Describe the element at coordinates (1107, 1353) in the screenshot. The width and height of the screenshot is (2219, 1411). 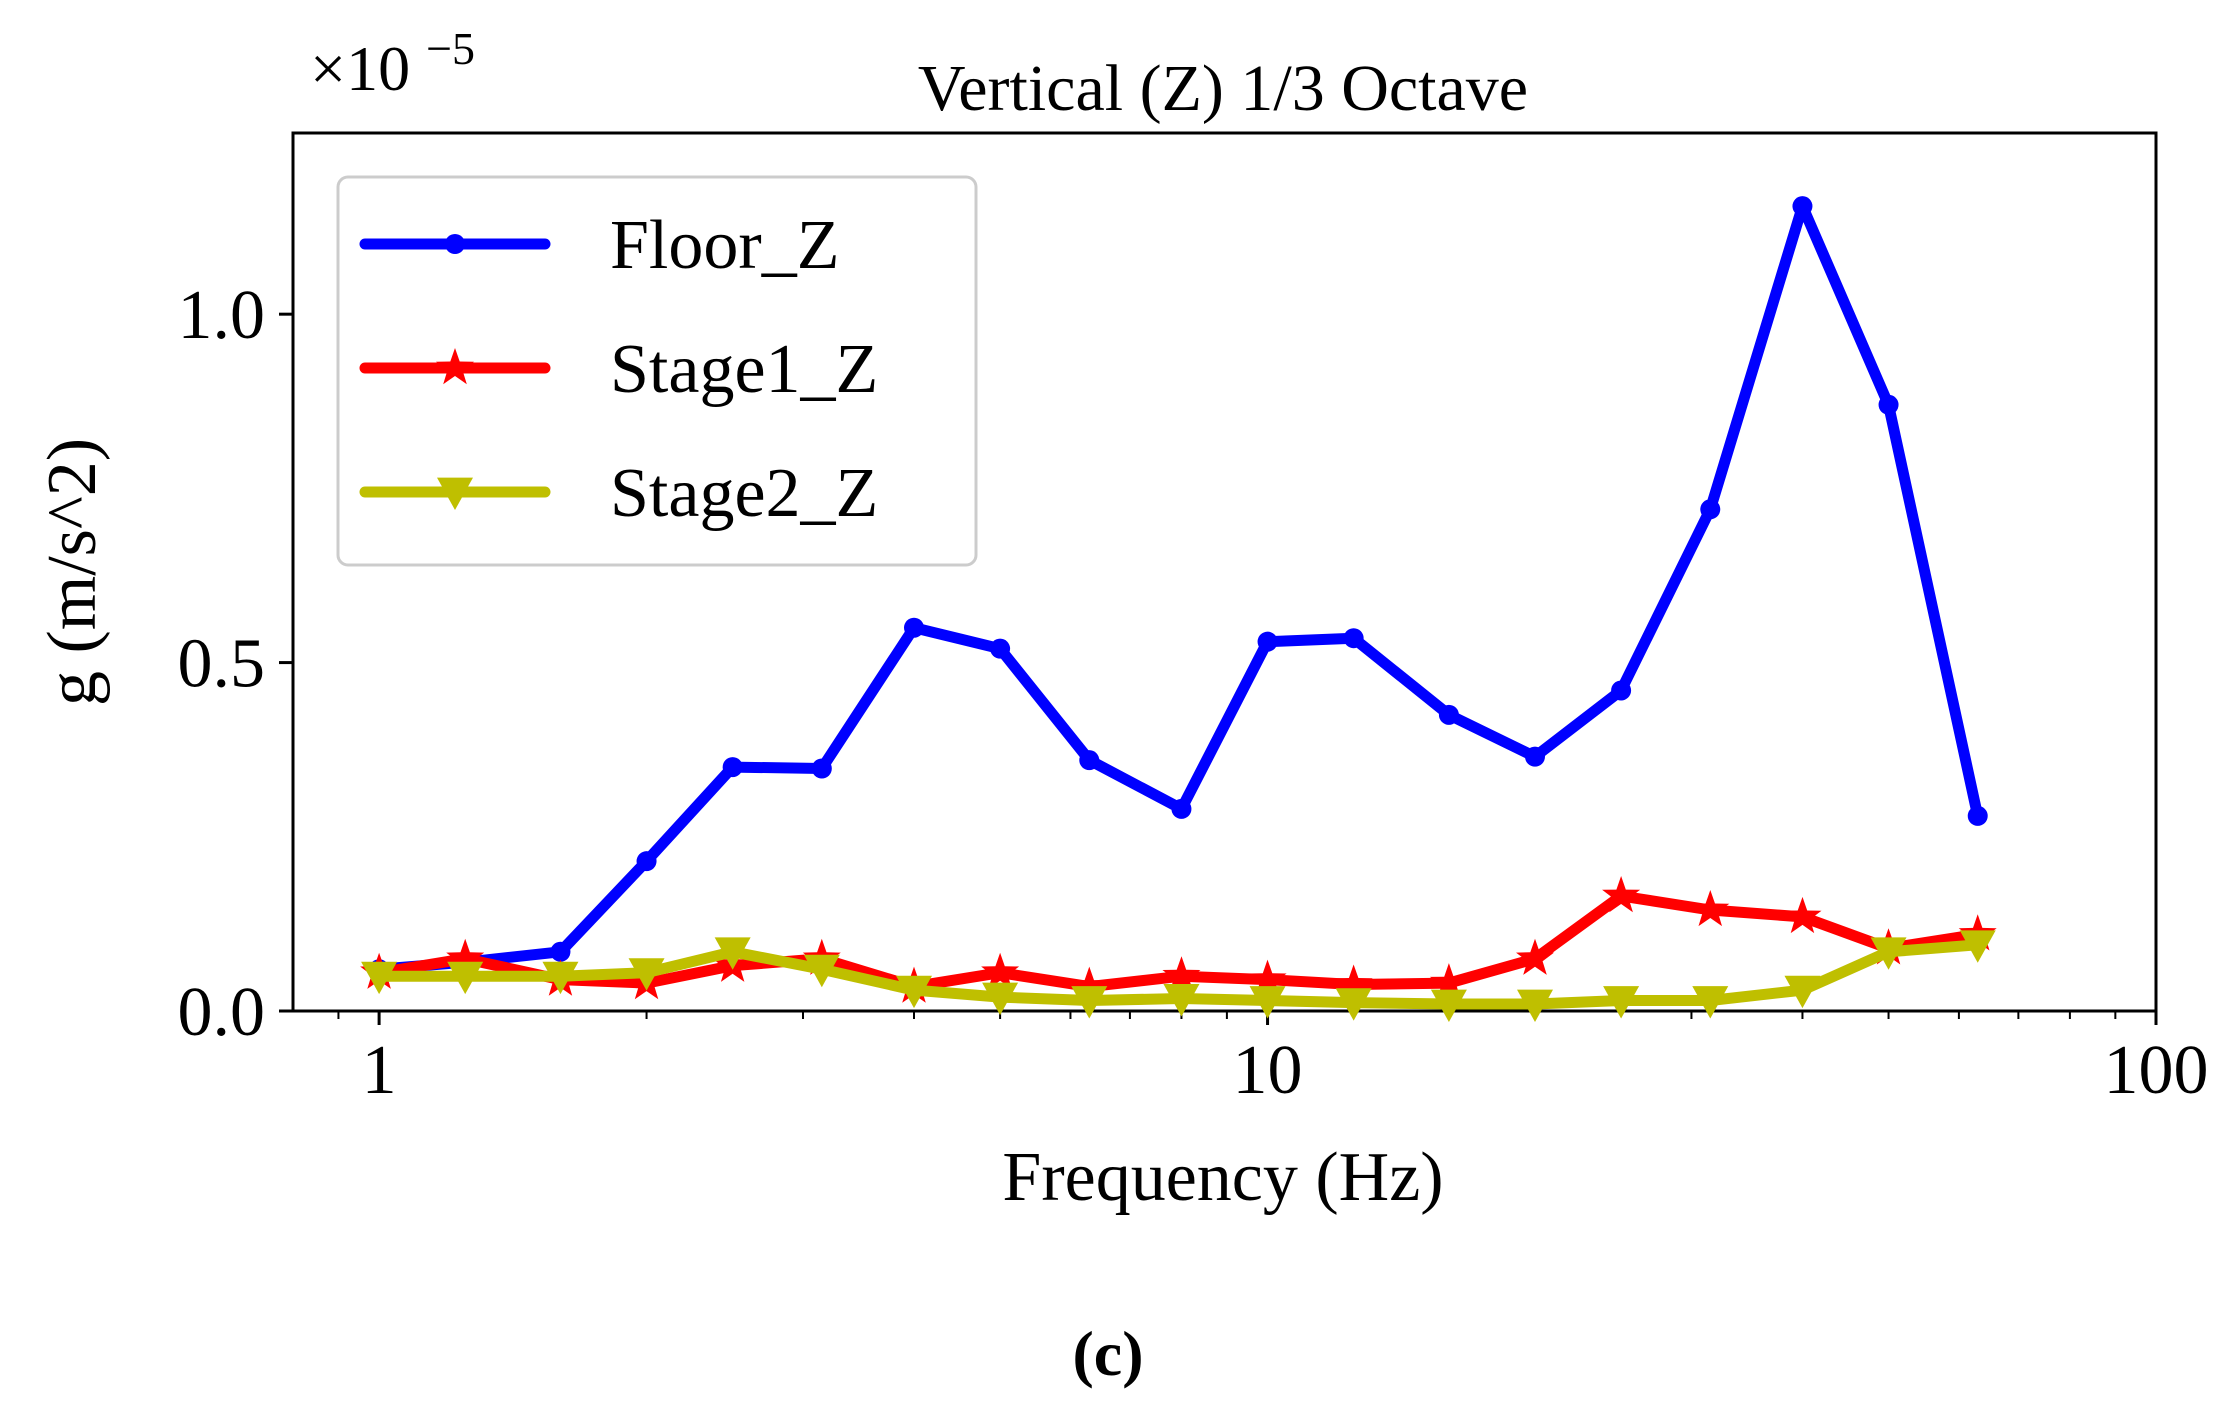
I see `panel-caption: (c)` at that location.